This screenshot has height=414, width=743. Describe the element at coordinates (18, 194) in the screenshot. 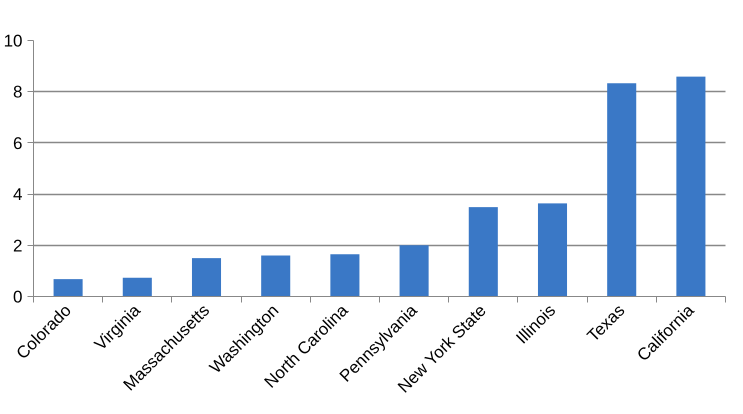

I see `y-tick-label: 4` at that location.